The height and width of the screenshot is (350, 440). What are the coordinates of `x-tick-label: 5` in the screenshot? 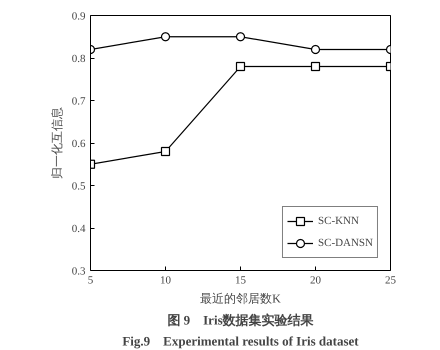 It's located at (91, 280).